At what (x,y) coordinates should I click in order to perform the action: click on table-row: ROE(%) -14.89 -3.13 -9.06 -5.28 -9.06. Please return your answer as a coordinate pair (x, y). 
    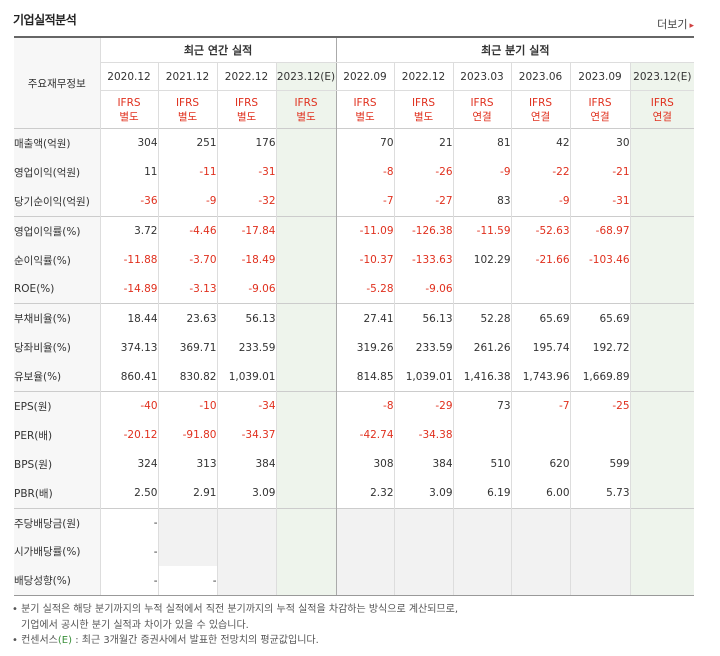
    Looking at the image, I should click on (354, 289).